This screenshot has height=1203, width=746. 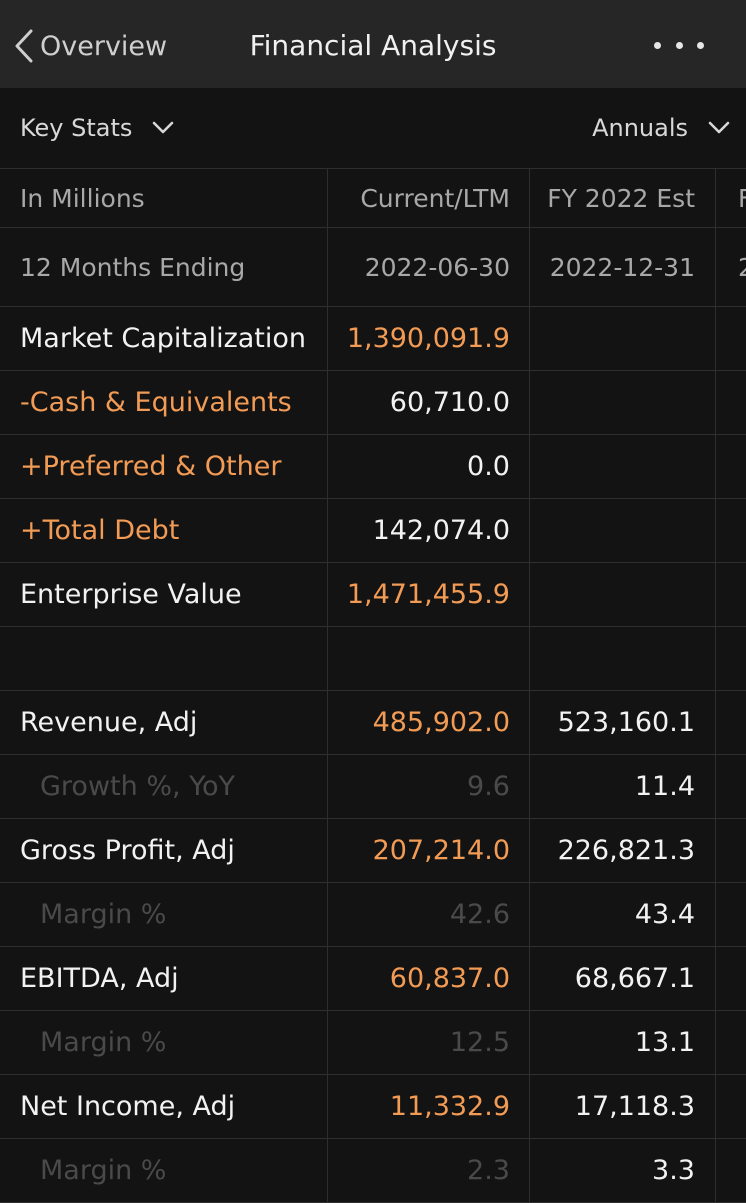 I want to click on period-end-label: 12 Months Ending, so click(x=133, y=267).